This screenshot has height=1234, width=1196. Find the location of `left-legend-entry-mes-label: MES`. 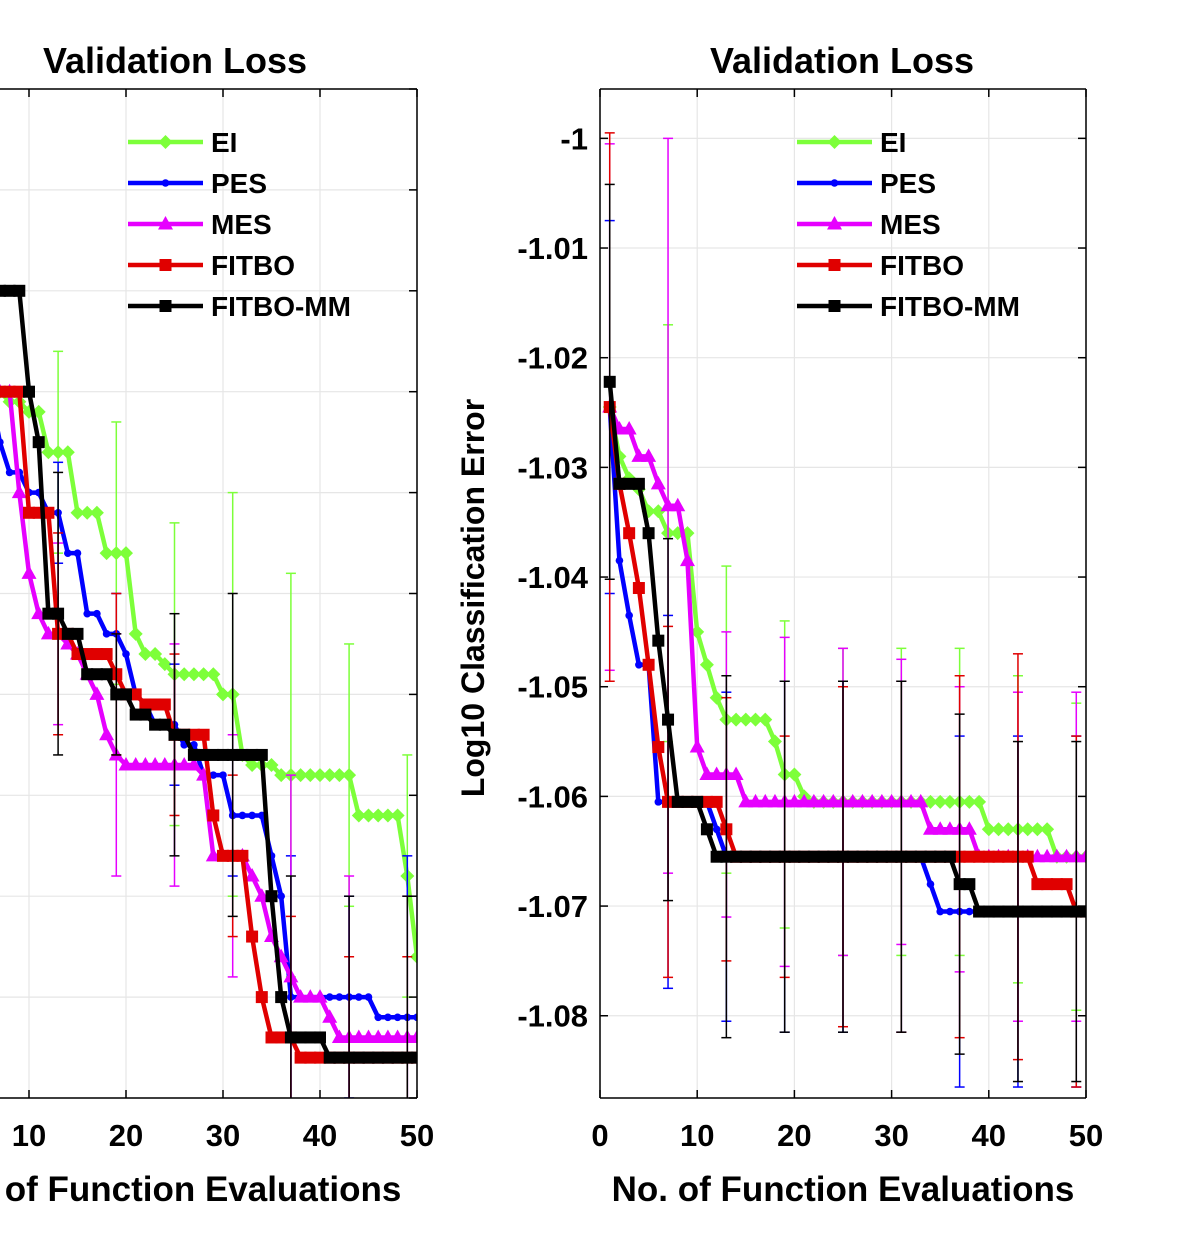

left-legend-entry-mes-label: MES is located at coordinates (241, 224).